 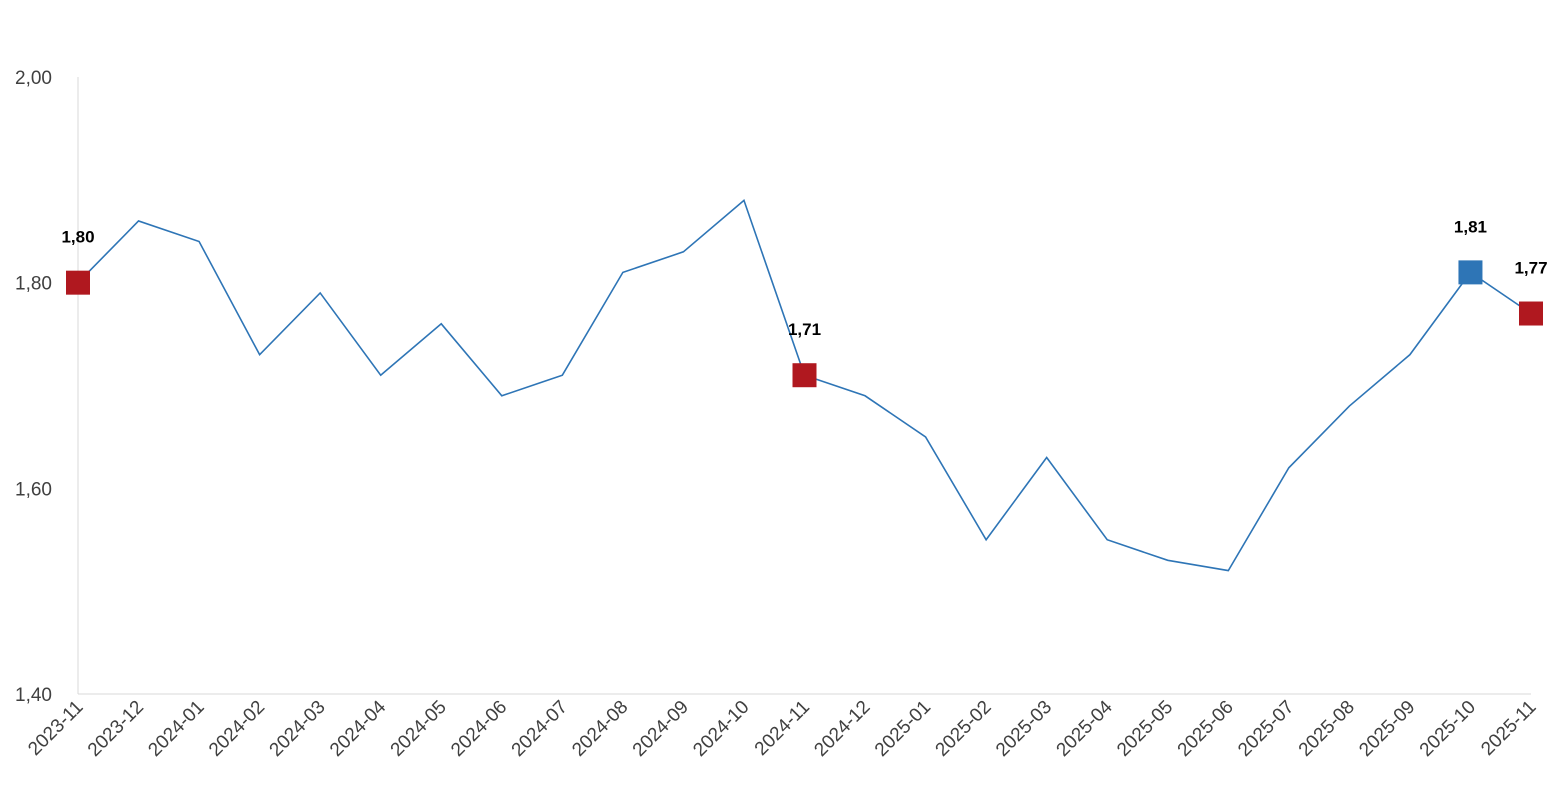 What do you see at coordinates (1448, 729) in the screenshot?
I see `x-tick-label: 2025-10` at bounding box center [1448, 729].